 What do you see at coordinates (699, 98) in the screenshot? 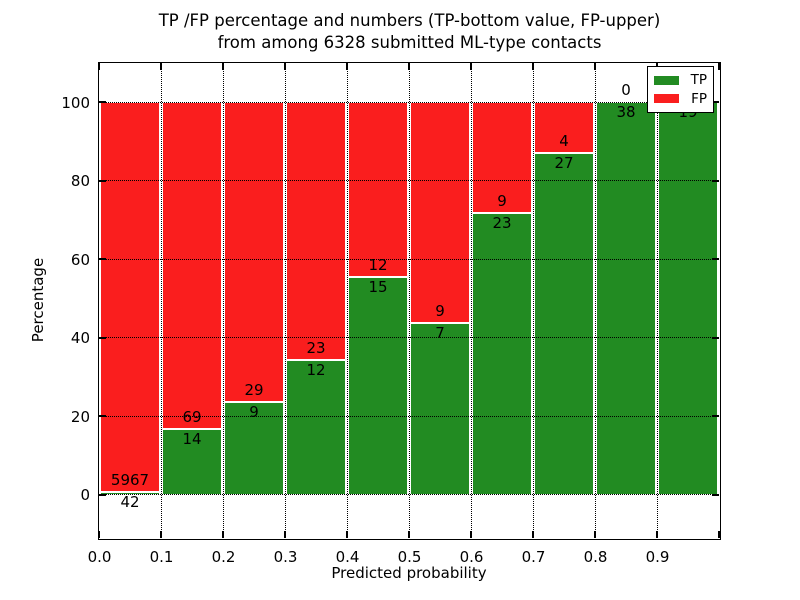
I see `legend-label-fp: FP` at bounding box center [699, 98].